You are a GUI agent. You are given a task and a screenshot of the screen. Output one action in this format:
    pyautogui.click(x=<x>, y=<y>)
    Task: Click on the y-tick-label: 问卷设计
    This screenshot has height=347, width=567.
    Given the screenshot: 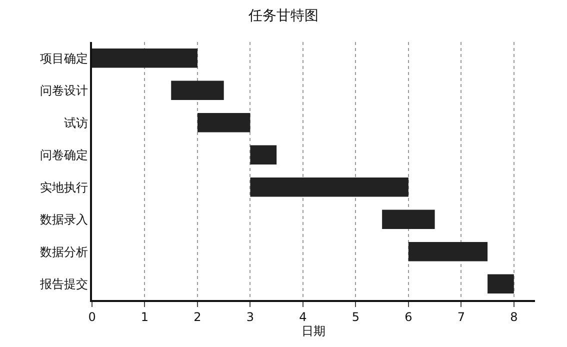 What is the action you would take?
    pyautogui.click(x=64, y=91)
    